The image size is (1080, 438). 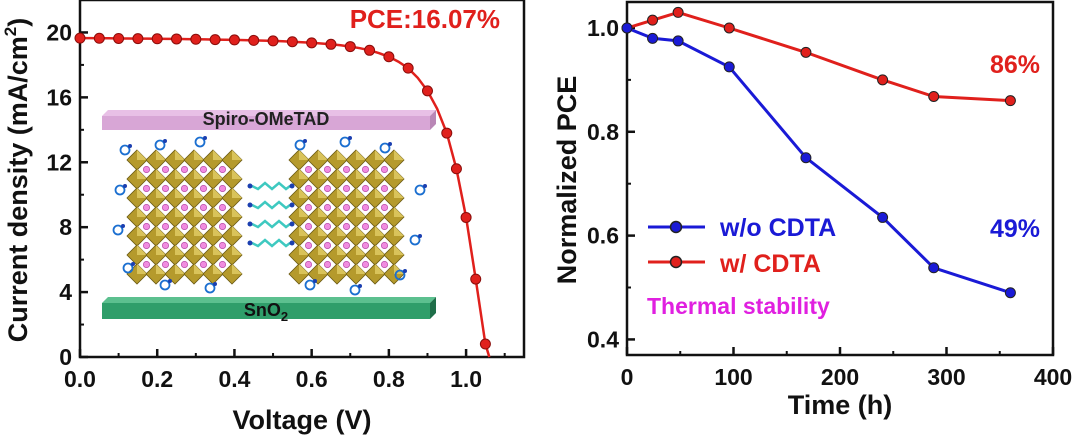 I want to click on stability-y-axis-label: Normalized PCE, so click(x=567, y=180).